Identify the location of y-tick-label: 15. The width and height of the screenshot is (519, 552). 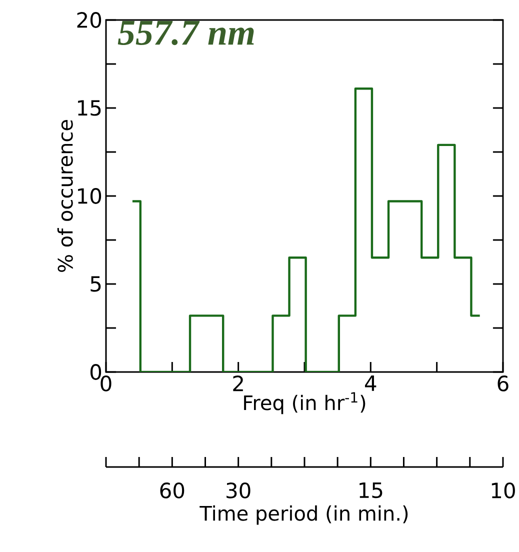
(89, 108).